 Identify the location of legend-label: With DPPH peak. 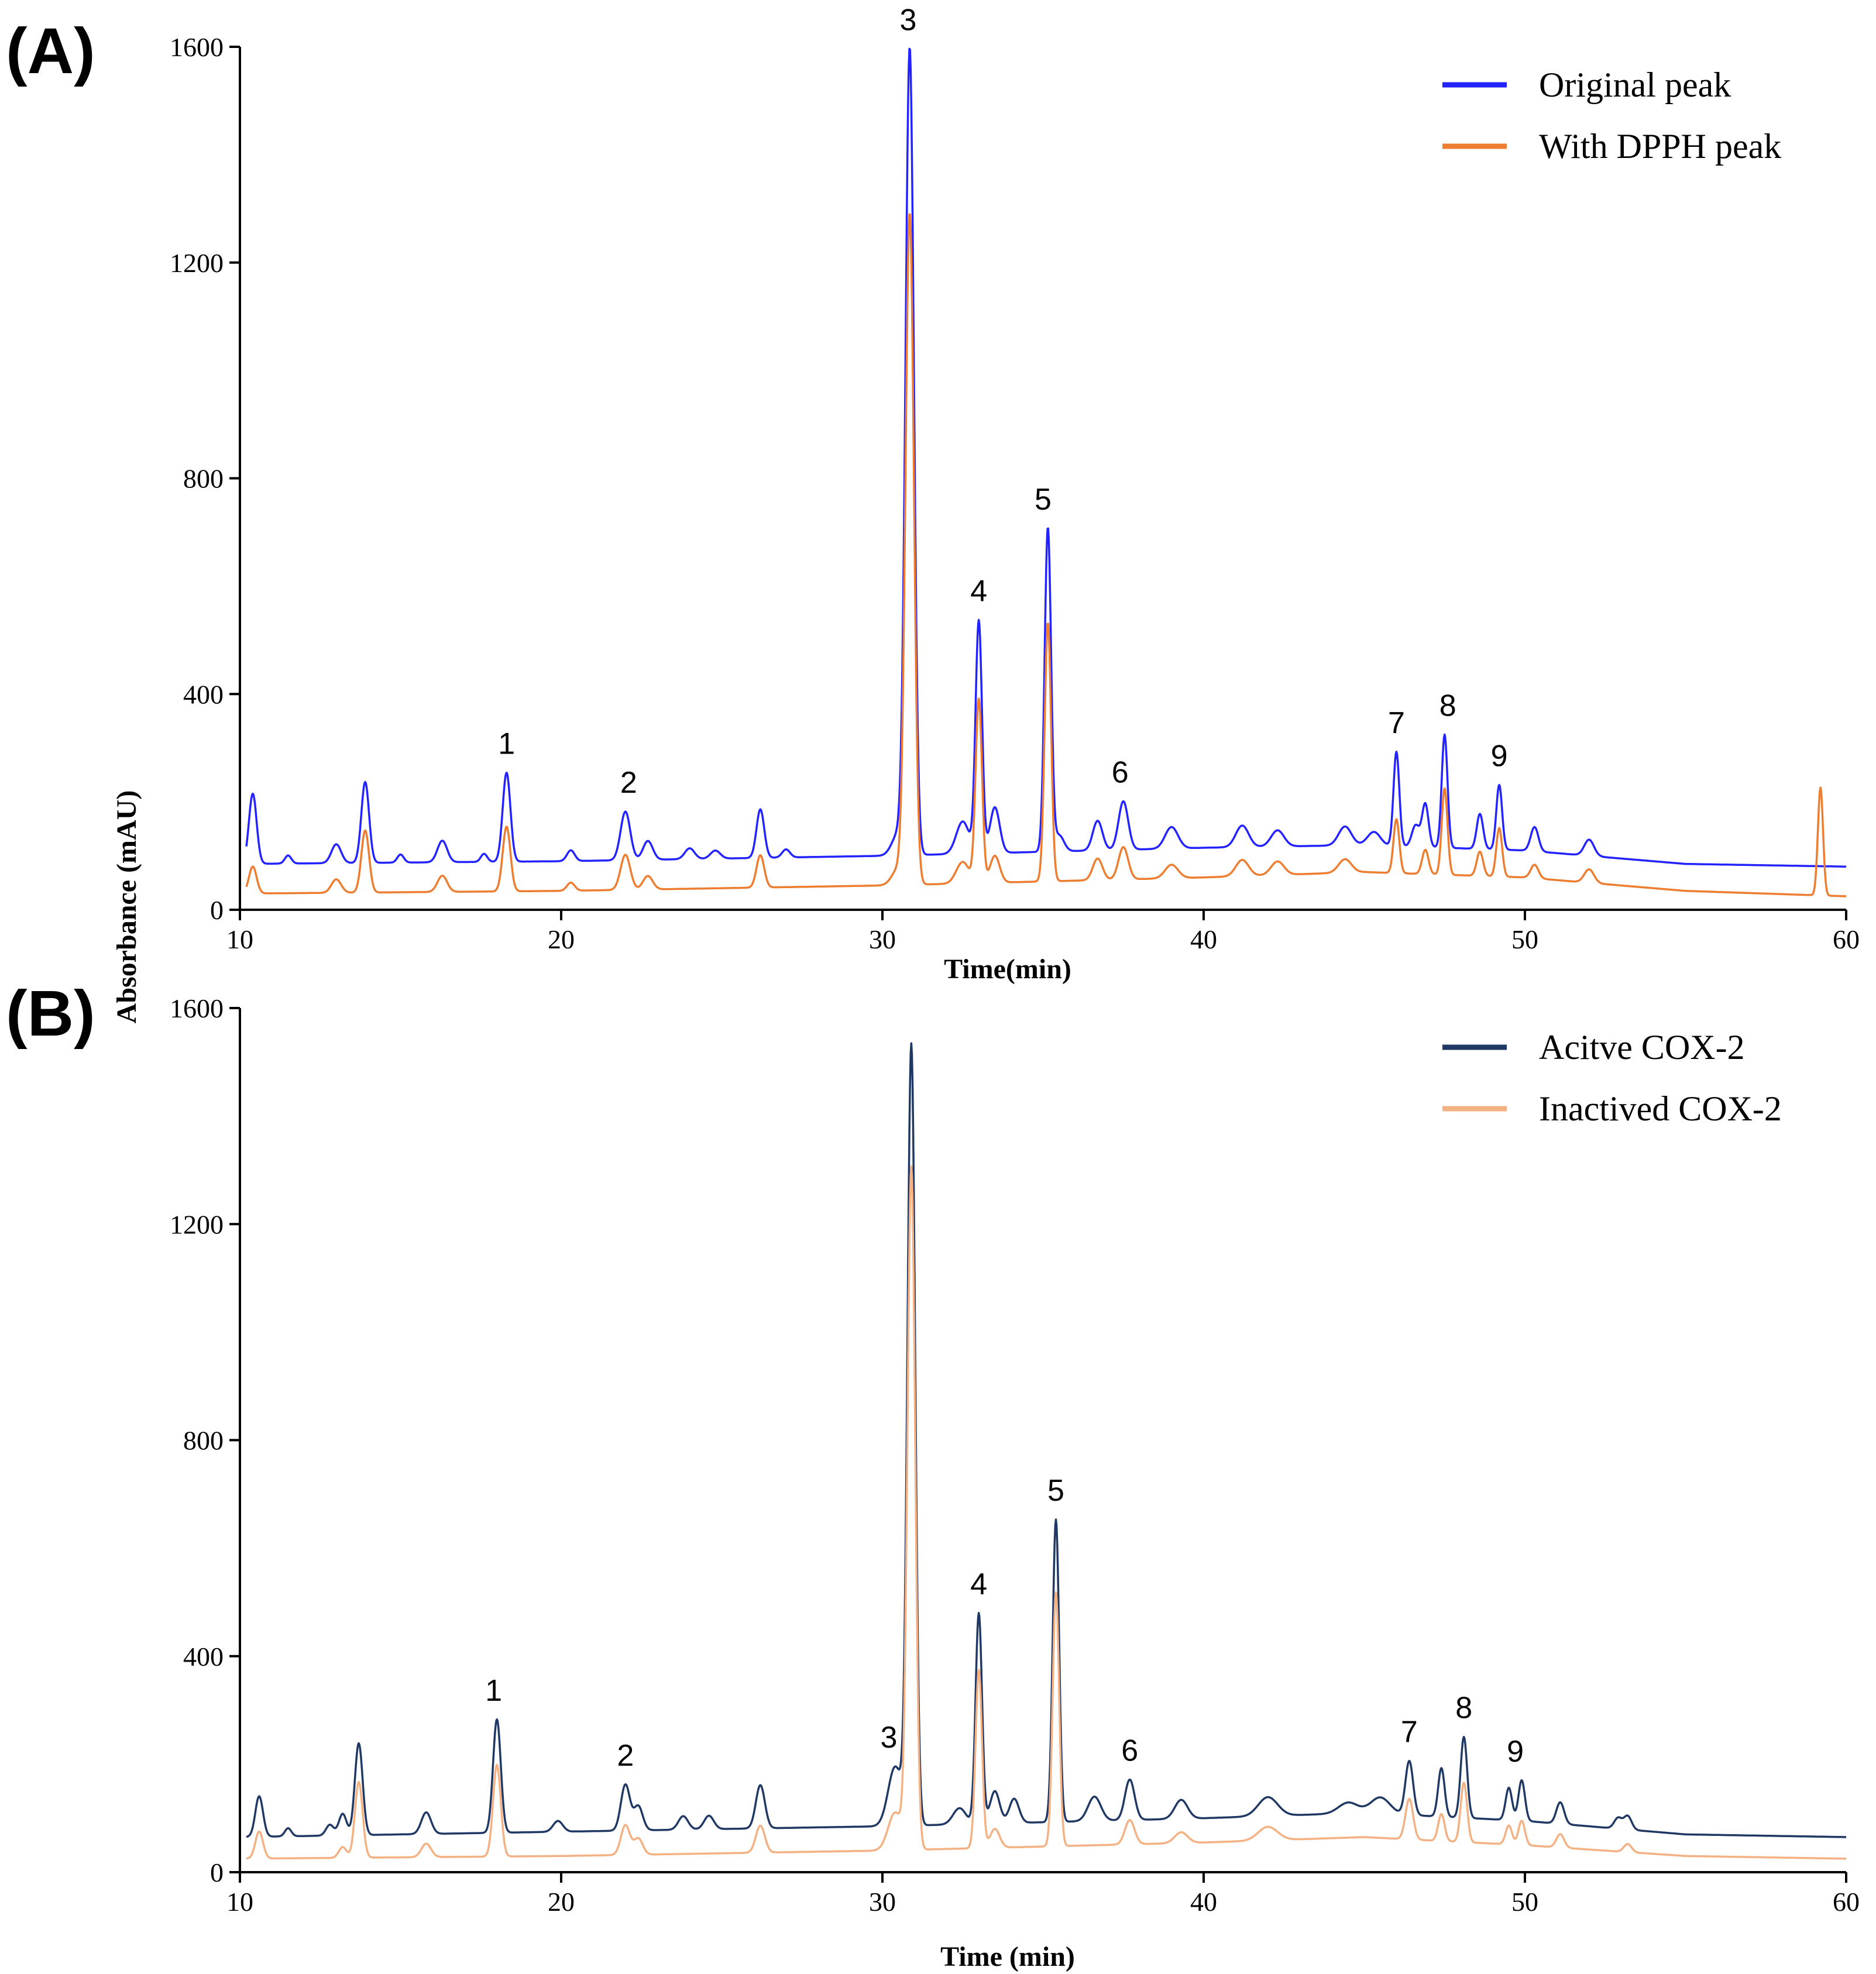
(1660, 146).